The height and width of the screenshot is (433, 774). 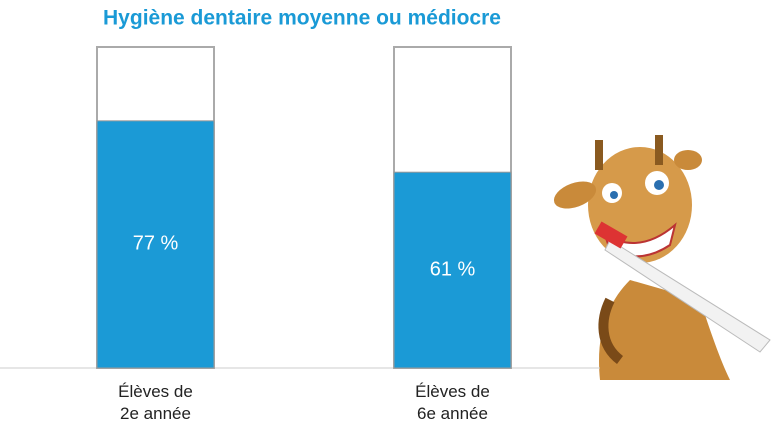 What do you see at coordinates (611, 235) in the screenshot?
I see `toothbrush-bristles` at bounding box center [611, 235].